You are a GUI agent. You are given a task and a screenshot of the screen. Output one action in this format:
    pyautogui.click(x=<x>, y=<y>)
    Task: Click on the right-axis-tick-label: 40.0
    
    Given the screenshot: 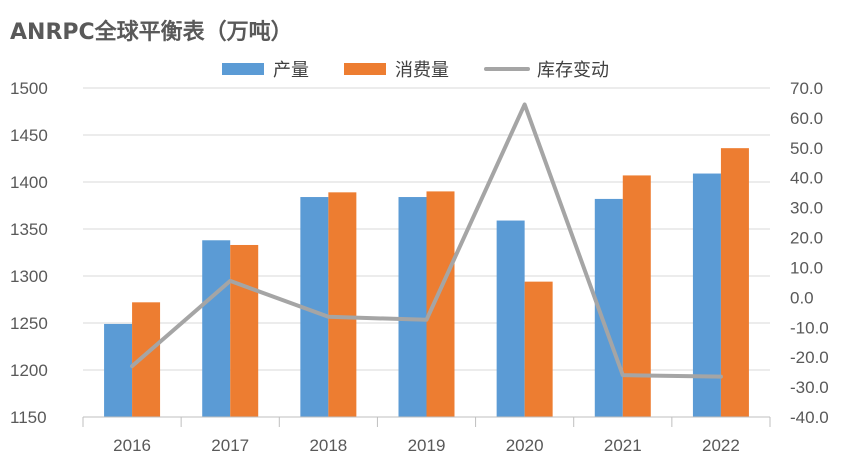 What is the action you would take?
    pyautogui.click(x=806, y=178)
    